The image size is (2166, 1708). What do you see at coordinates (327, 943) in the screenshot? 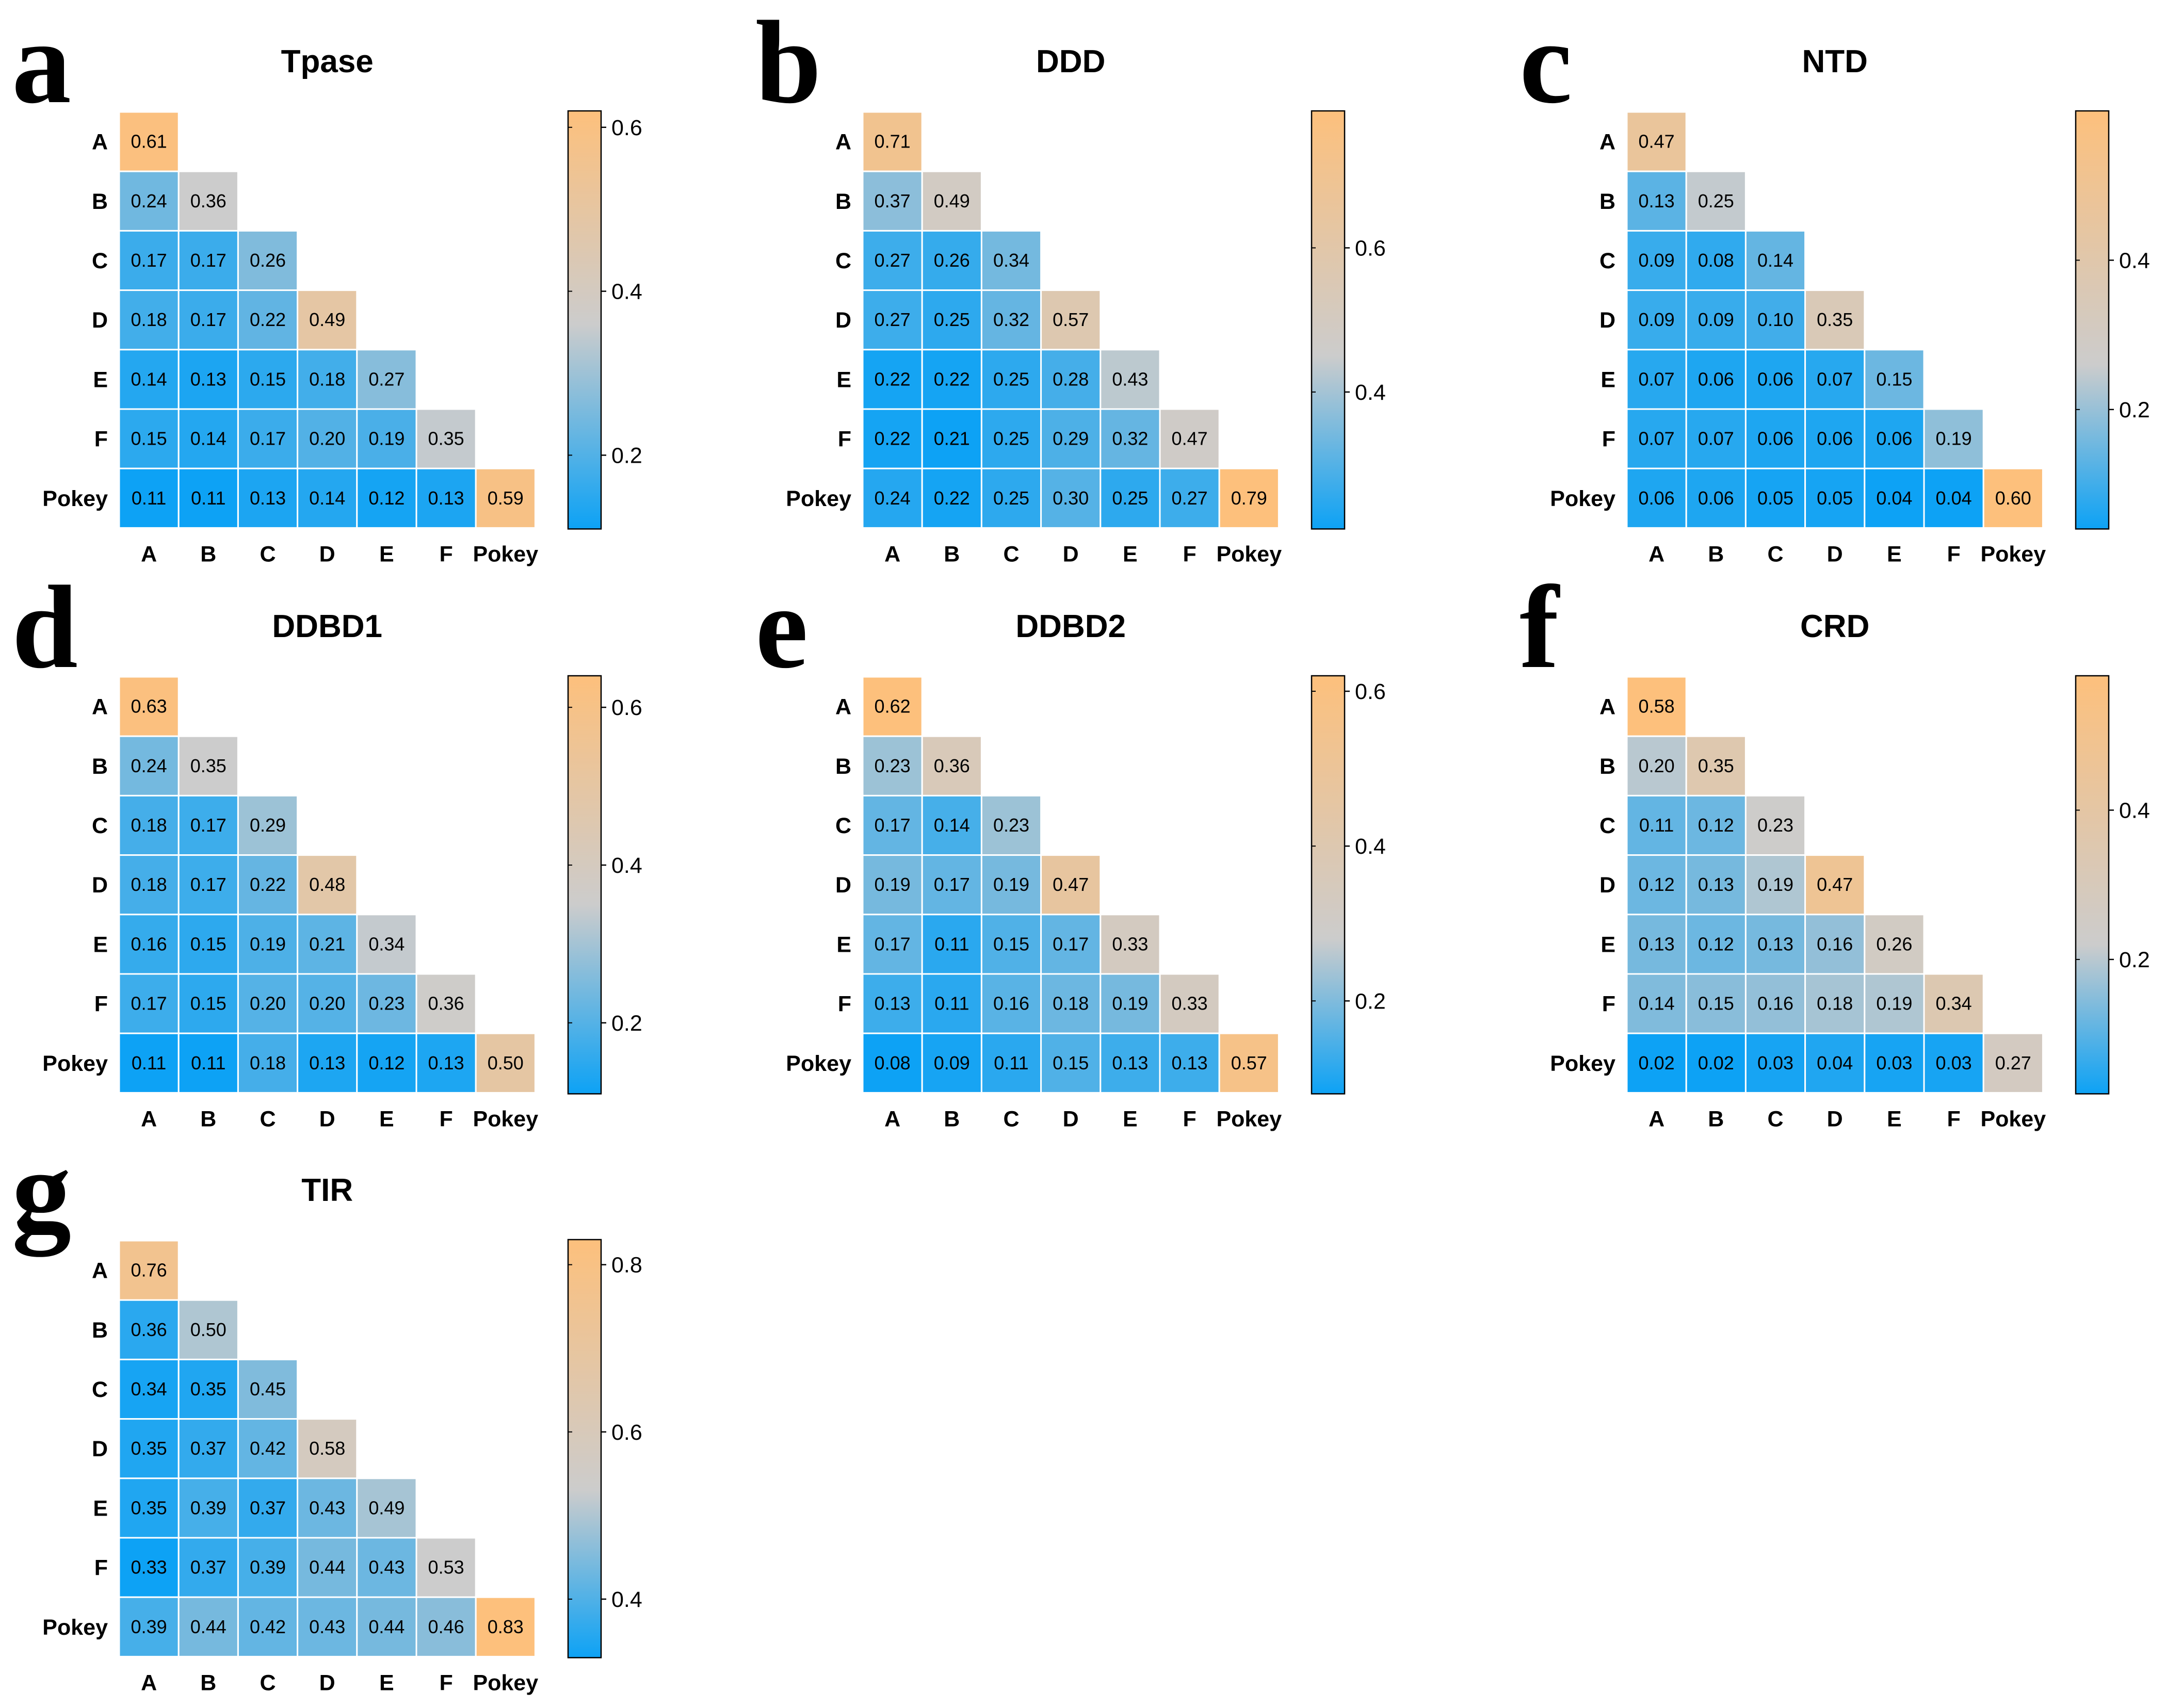
I see `cell-value-label: 0.21` at bounding box center [327, 943].